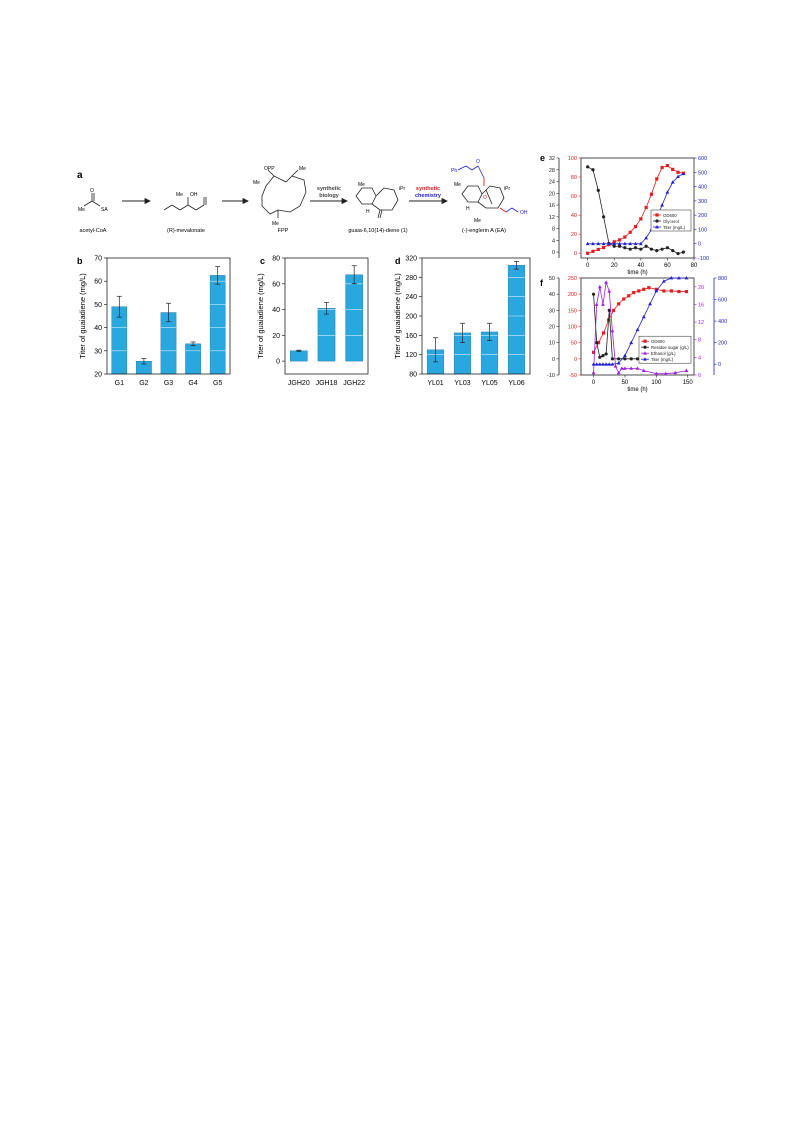 This screenshot has height=1123, width=793. What do you see at coordinates (670, 347) in the screenshot?
I see `legend-label: Residue sugar (g/L)` at bounding box center [670, 347].